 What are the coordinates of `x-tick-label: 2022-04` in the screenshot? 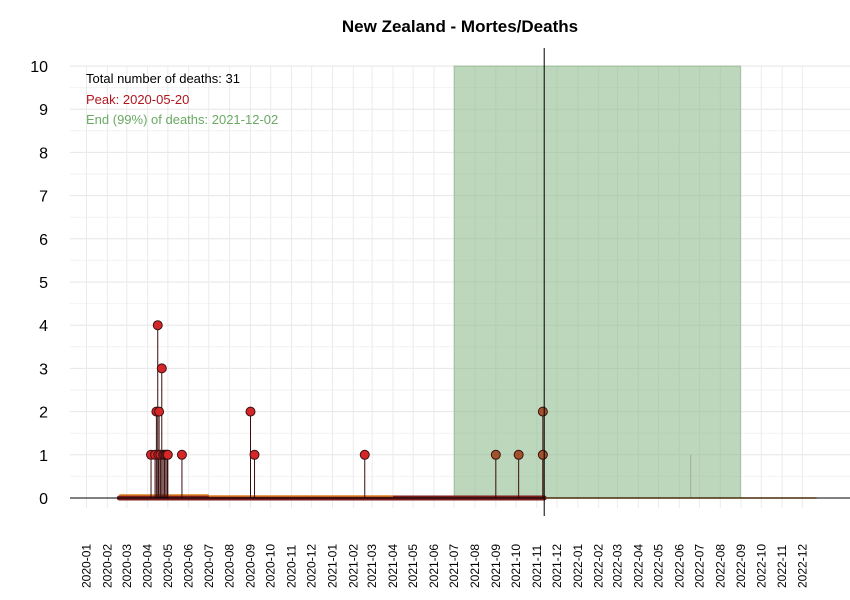 It's located at (638, 566).